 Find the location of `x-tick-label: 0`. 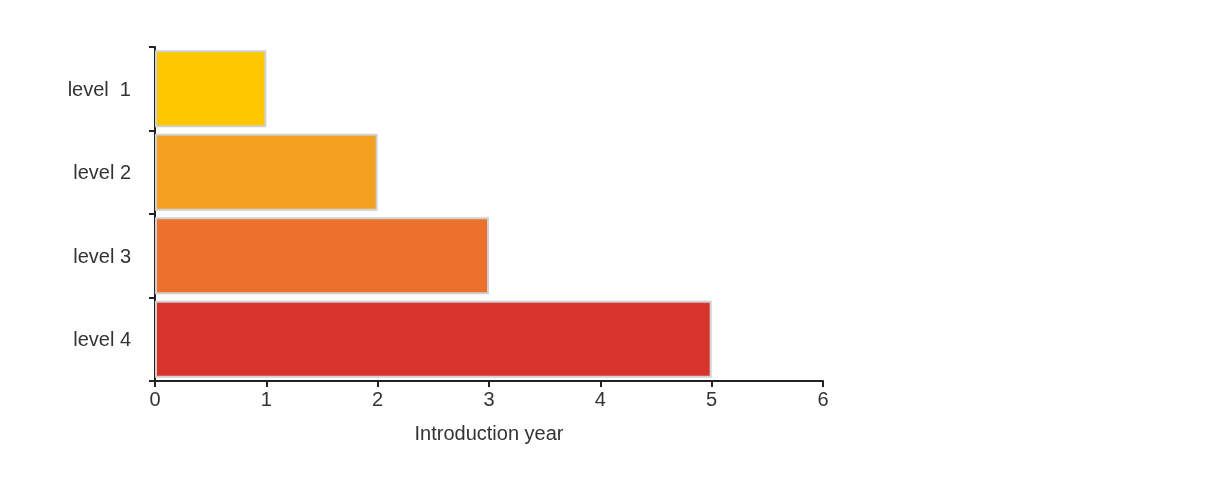

x-tick-label: 0 is located at coordinates (155, 399).